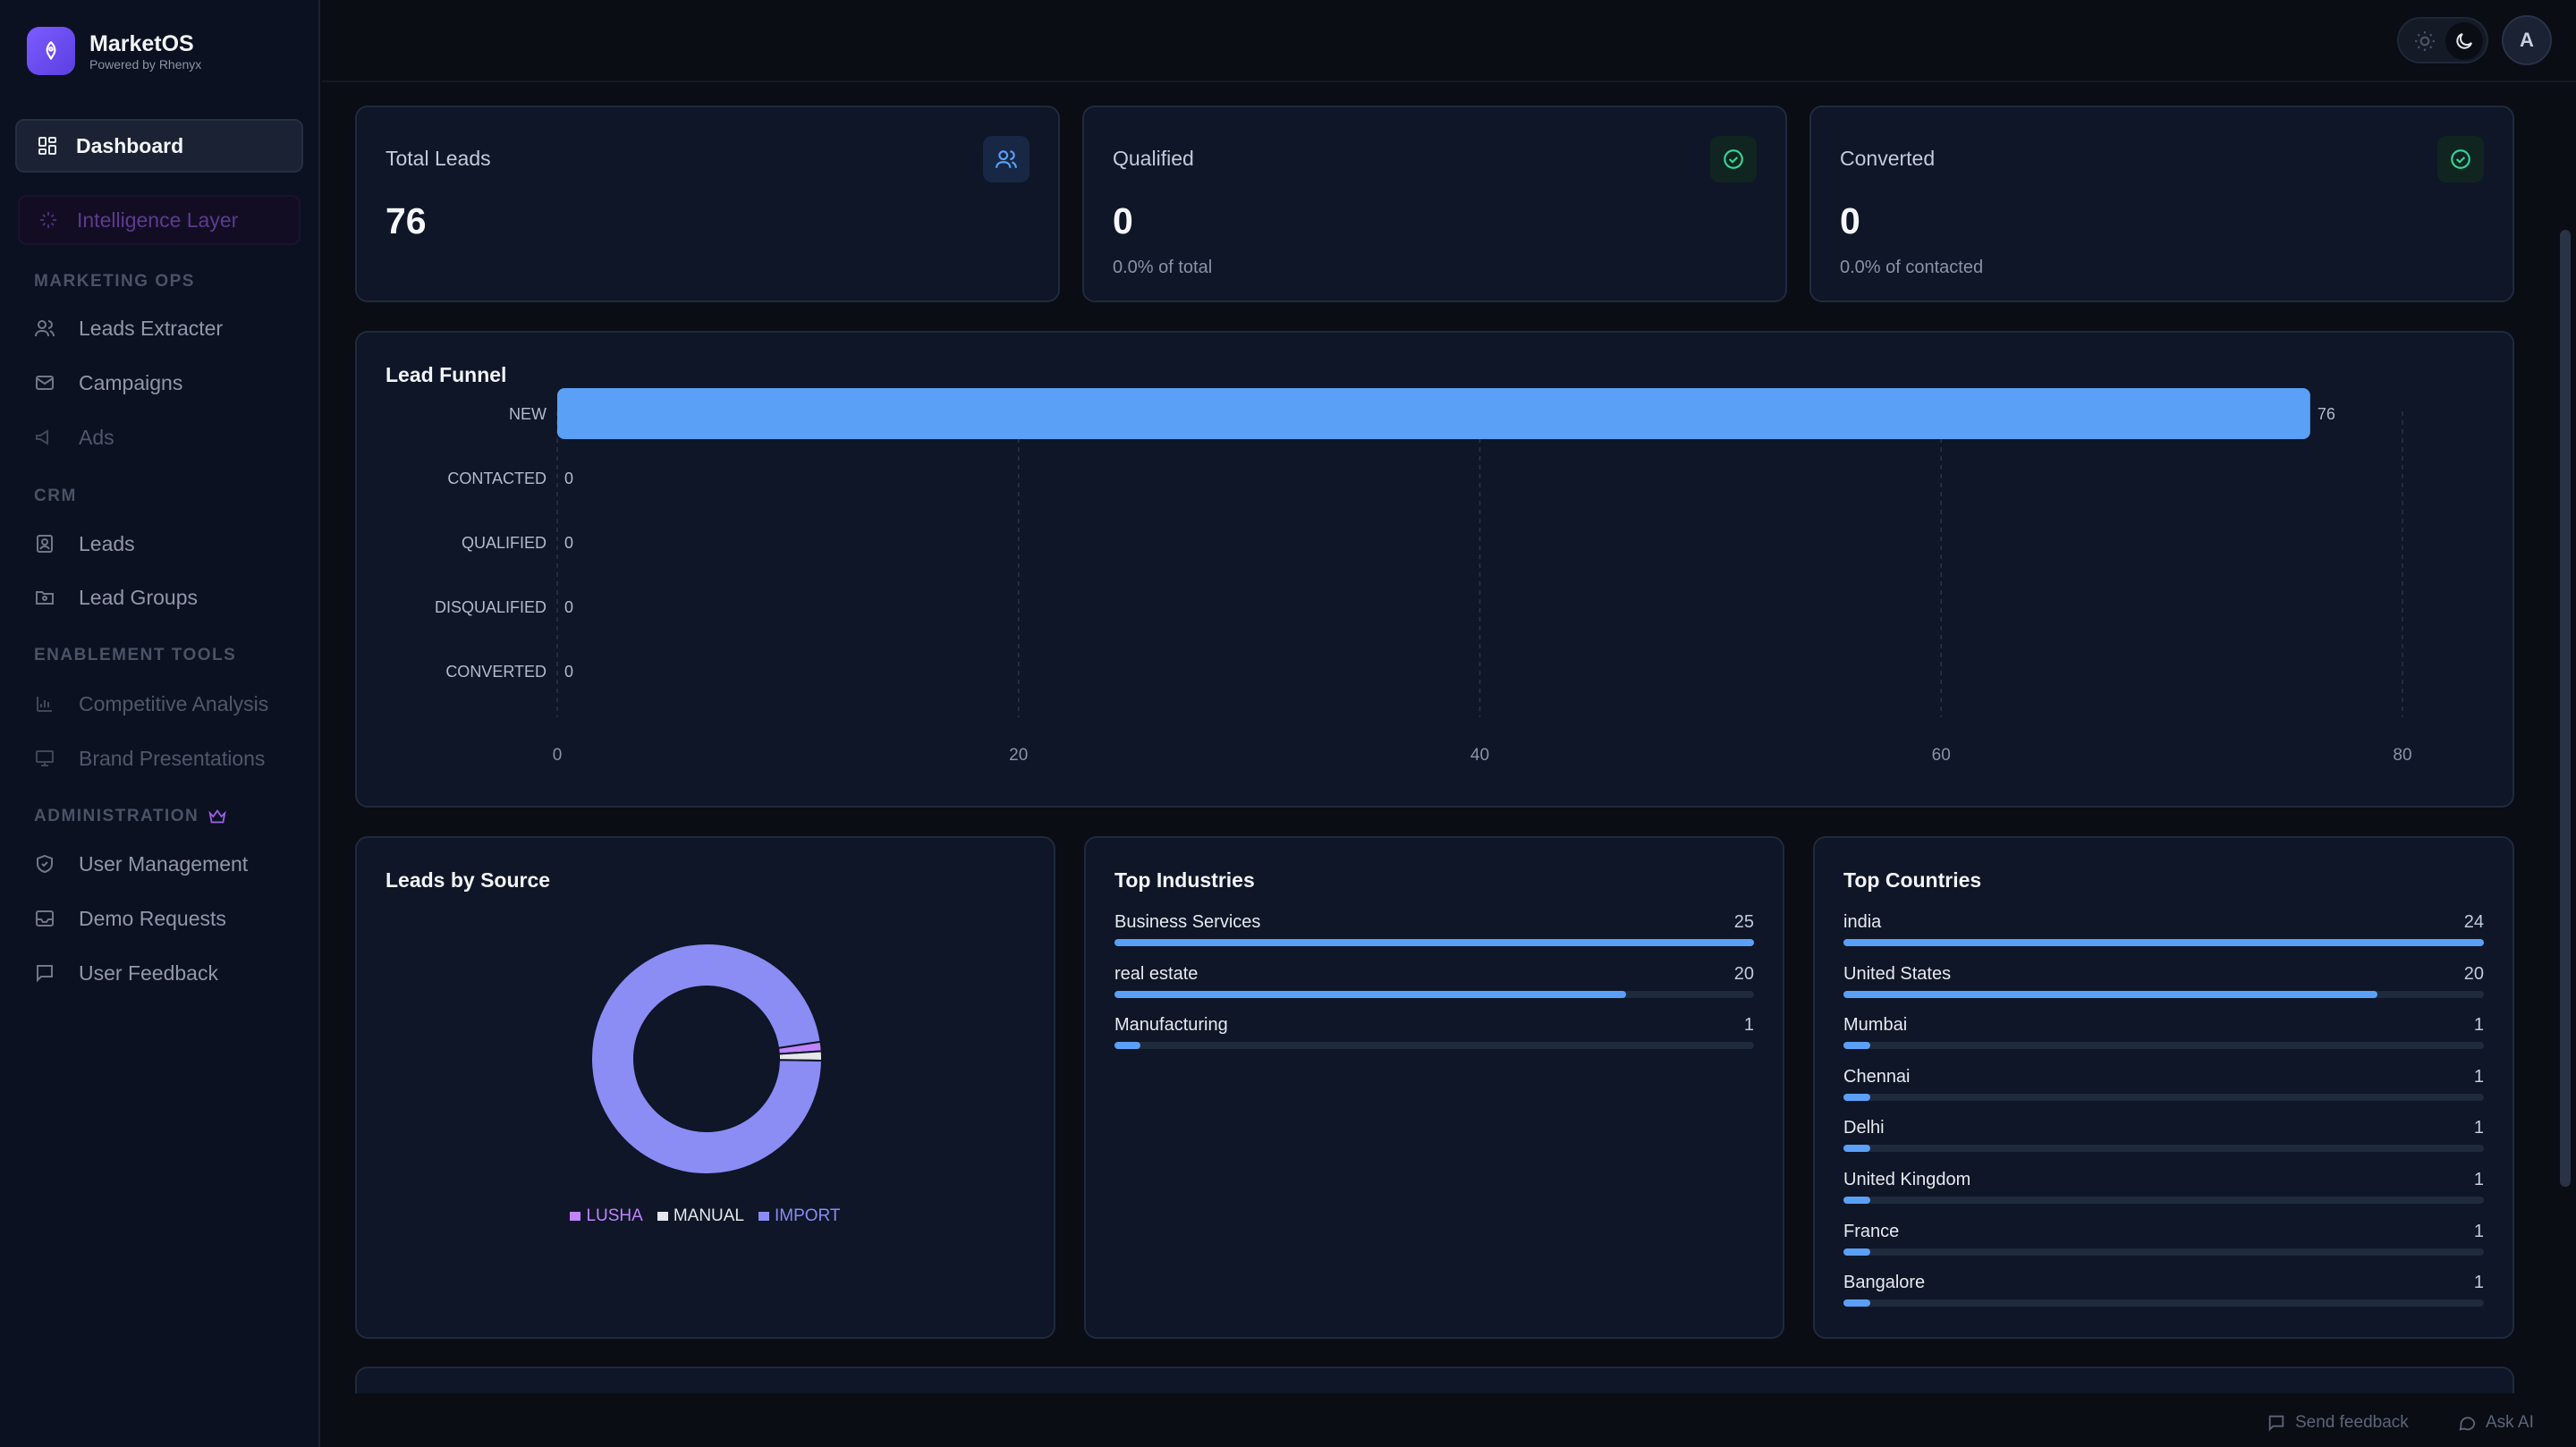 This screenshot has width=2576, height=1447. I want to click on theme-toggle, so click(2442, 40).